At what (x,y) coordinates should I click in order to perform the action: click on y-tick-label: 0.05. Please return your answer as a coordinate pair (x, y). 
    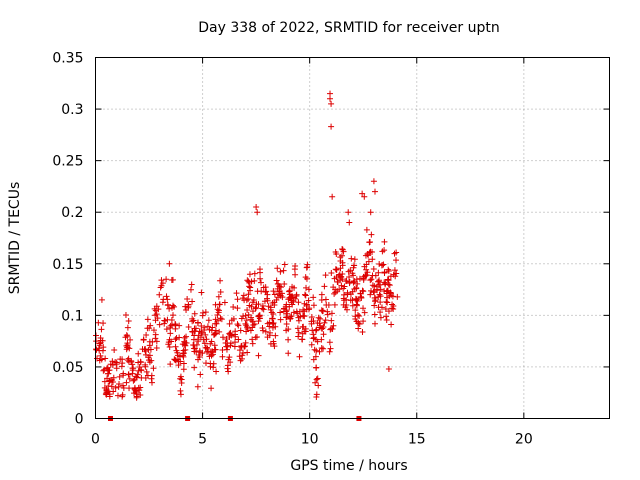
    Looking at the image, I should click on (67, 368).